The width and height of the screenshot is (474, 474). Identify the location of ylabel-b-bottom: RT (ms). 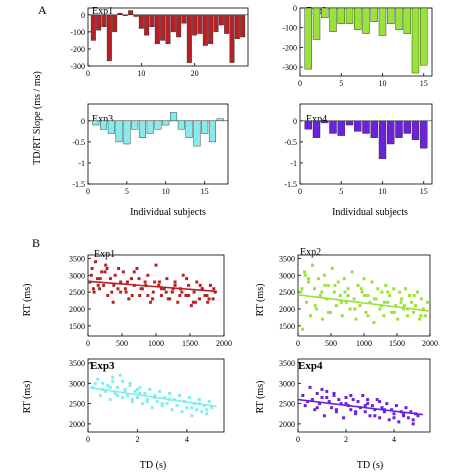
(27, 397).